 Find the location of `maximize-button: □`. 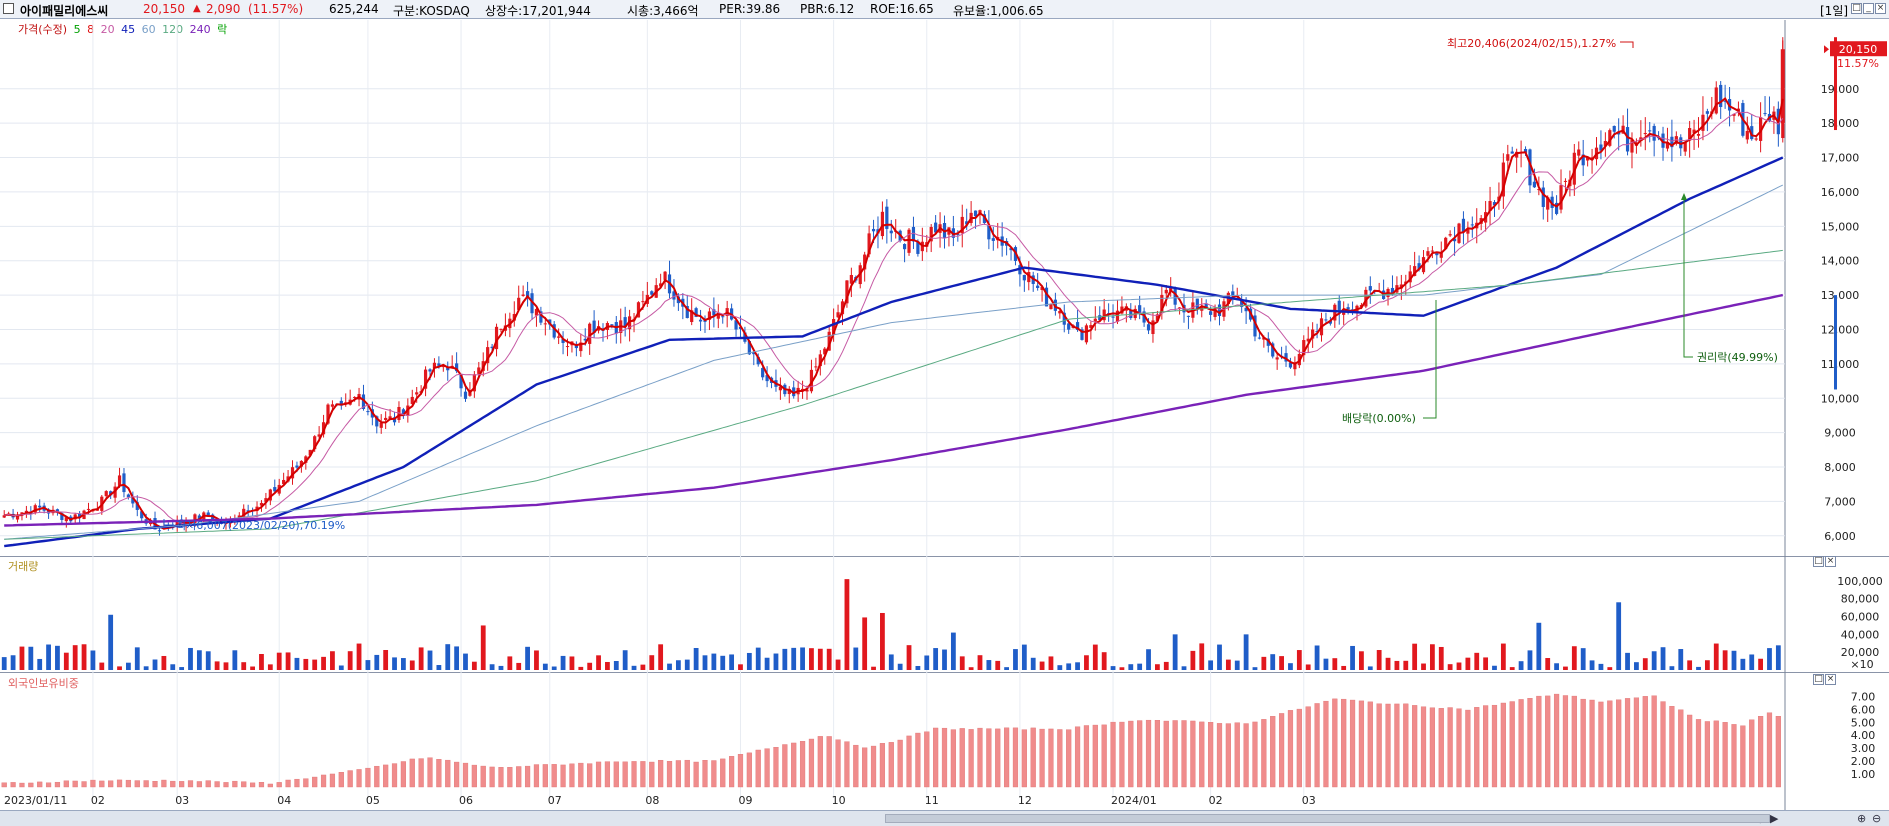

maximize-button: □ is located at coordinates (1856, 8).